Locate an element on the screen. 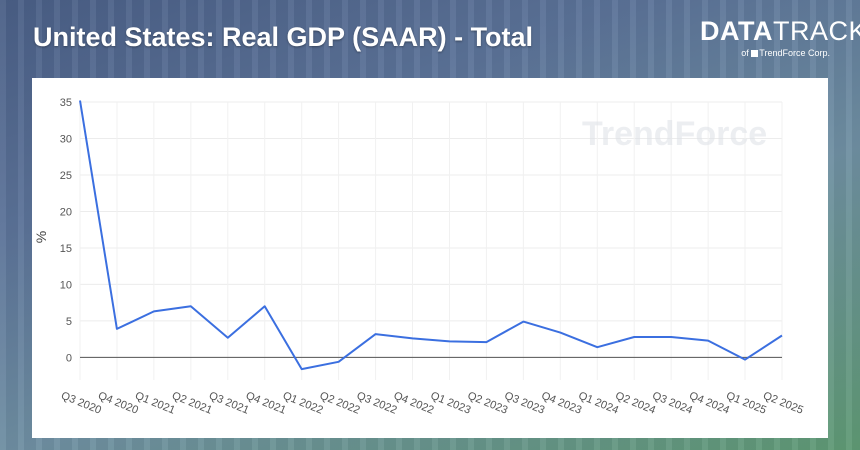 This screenshot has width=860, height=450. x-tick-label: Q3 2023 is located at coordinates (525, 403).